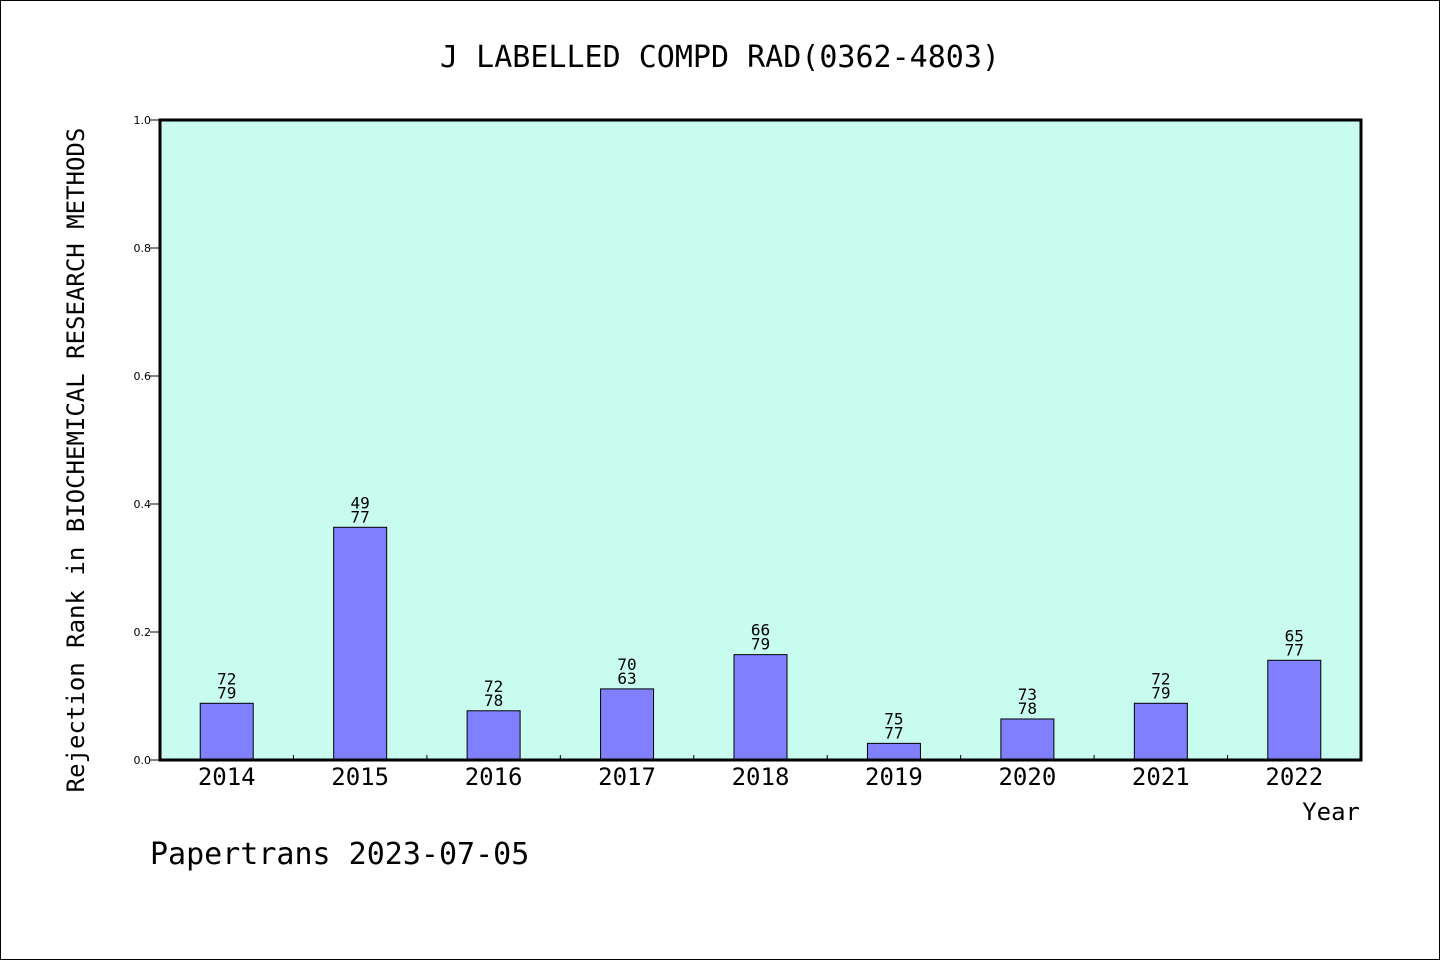 This screenshot has width=1440, height=960. What do you see at coordinates (720, 57) in the screenshot?
I see `chart-title: J LABELLED COMPD RAD(0362-4803)` at bounding box center [720, 57].